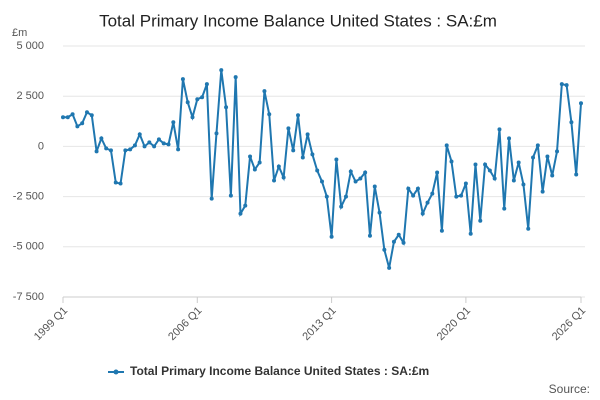  I want to click on y-tick-label: 0, so click(41, 146).